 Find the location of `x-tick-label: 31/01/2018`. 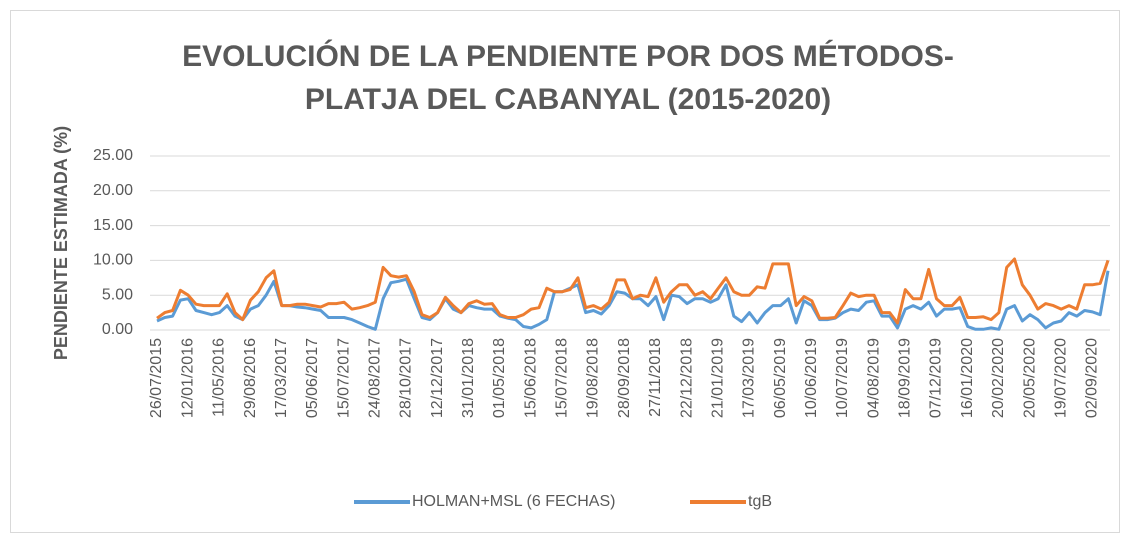

x-tick-label: 31/01/2018 is located at coordinates (468, 378).